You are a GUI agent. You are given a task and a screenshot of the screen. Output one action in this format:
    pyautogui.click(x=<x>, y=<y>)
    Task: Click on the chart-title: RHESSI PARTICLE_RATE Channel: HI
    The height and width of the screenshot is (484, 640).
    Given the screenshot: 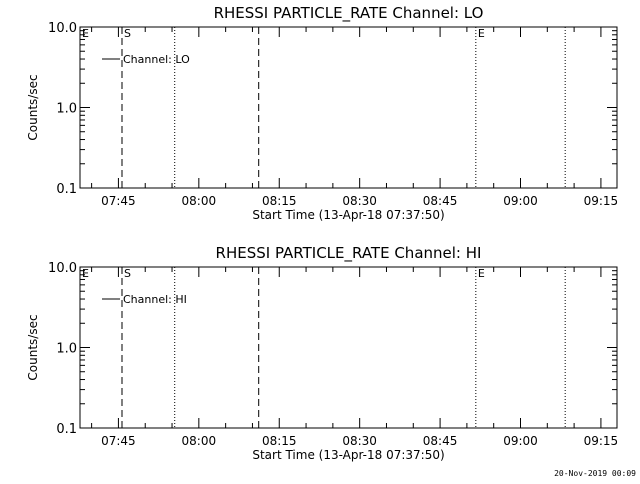 What is the action you would take?
    pyautogui.click(x=349, y=253)
    